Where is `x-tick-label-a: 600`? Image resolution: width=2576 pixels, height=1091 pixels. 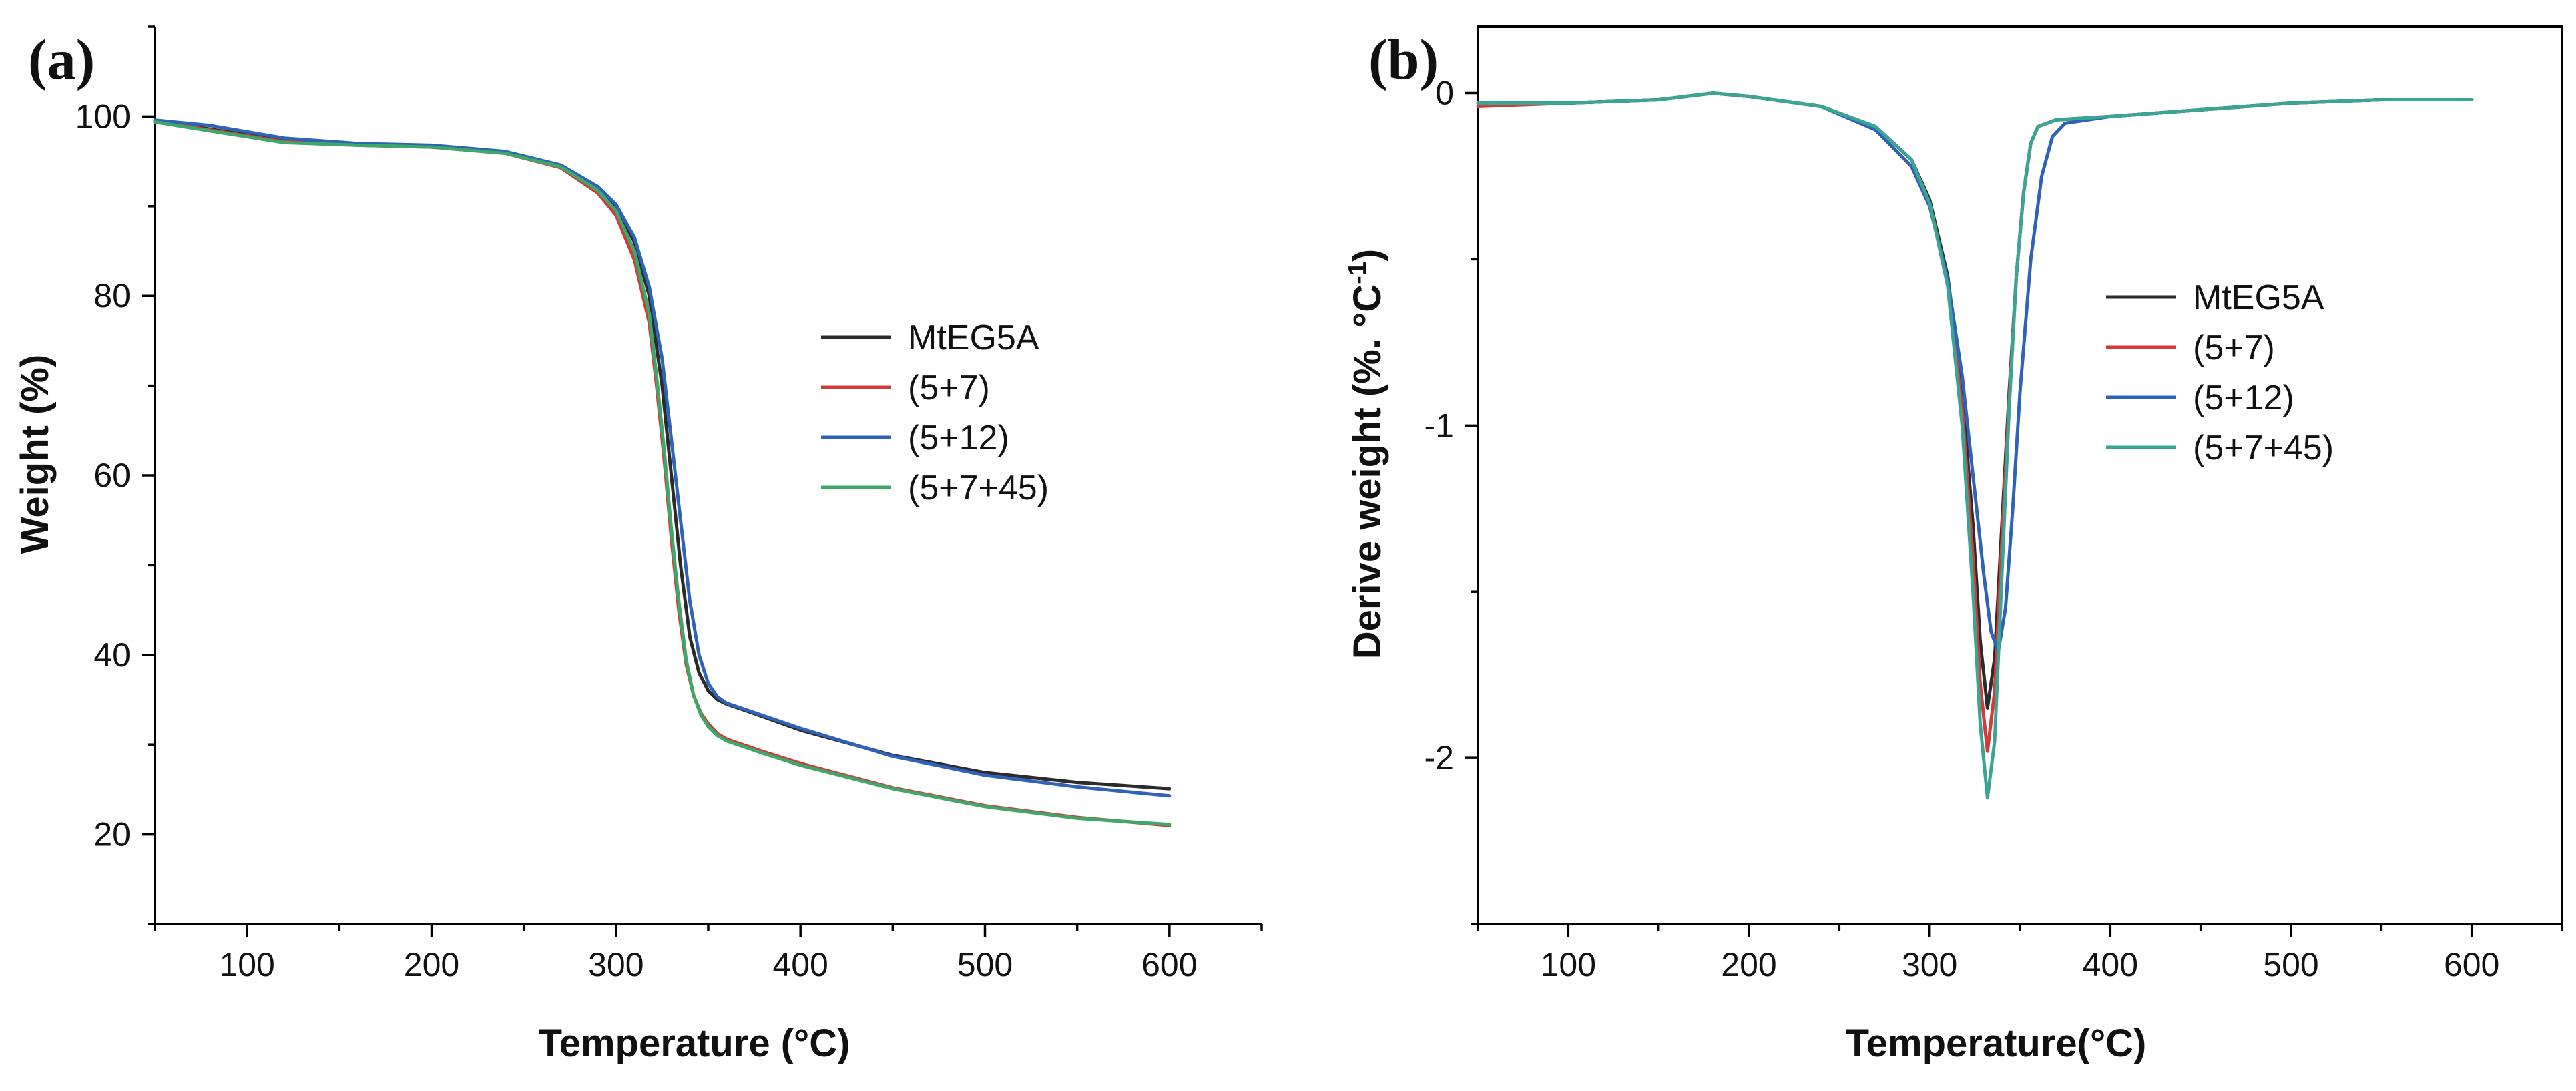
x-tick-label-a: 600 is located at coordinates (1169, 965).